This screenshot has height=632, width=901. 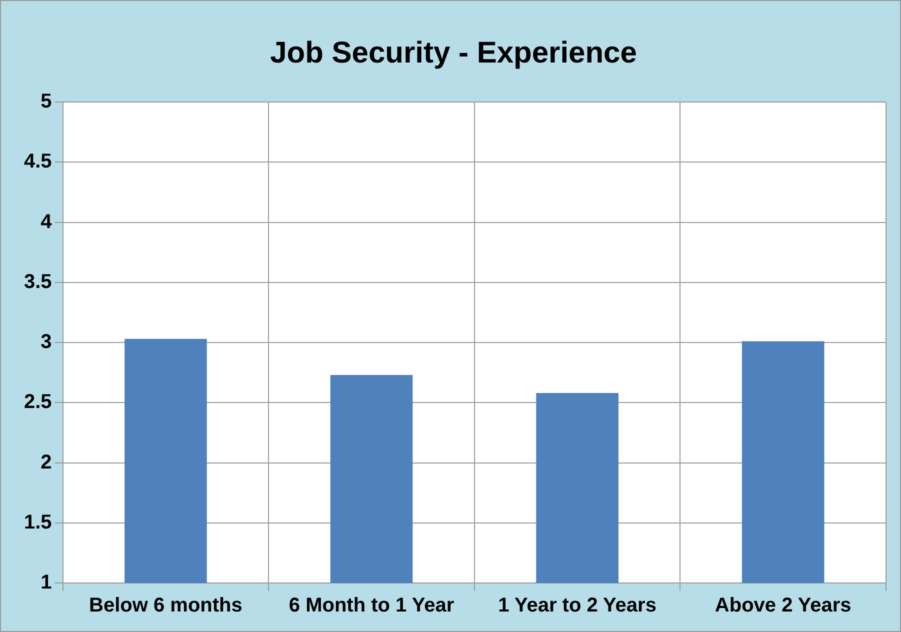 I want to click on y-tick-label: 4.5, so click(x=38, y=161).